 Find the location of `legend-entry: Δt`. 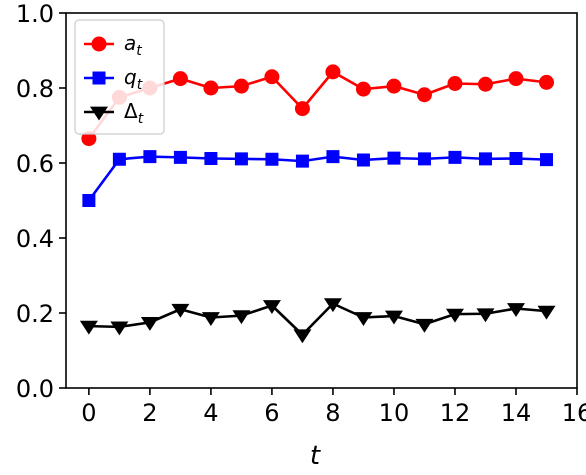

legend-entry: Δt is located at coordinates (114, 113).